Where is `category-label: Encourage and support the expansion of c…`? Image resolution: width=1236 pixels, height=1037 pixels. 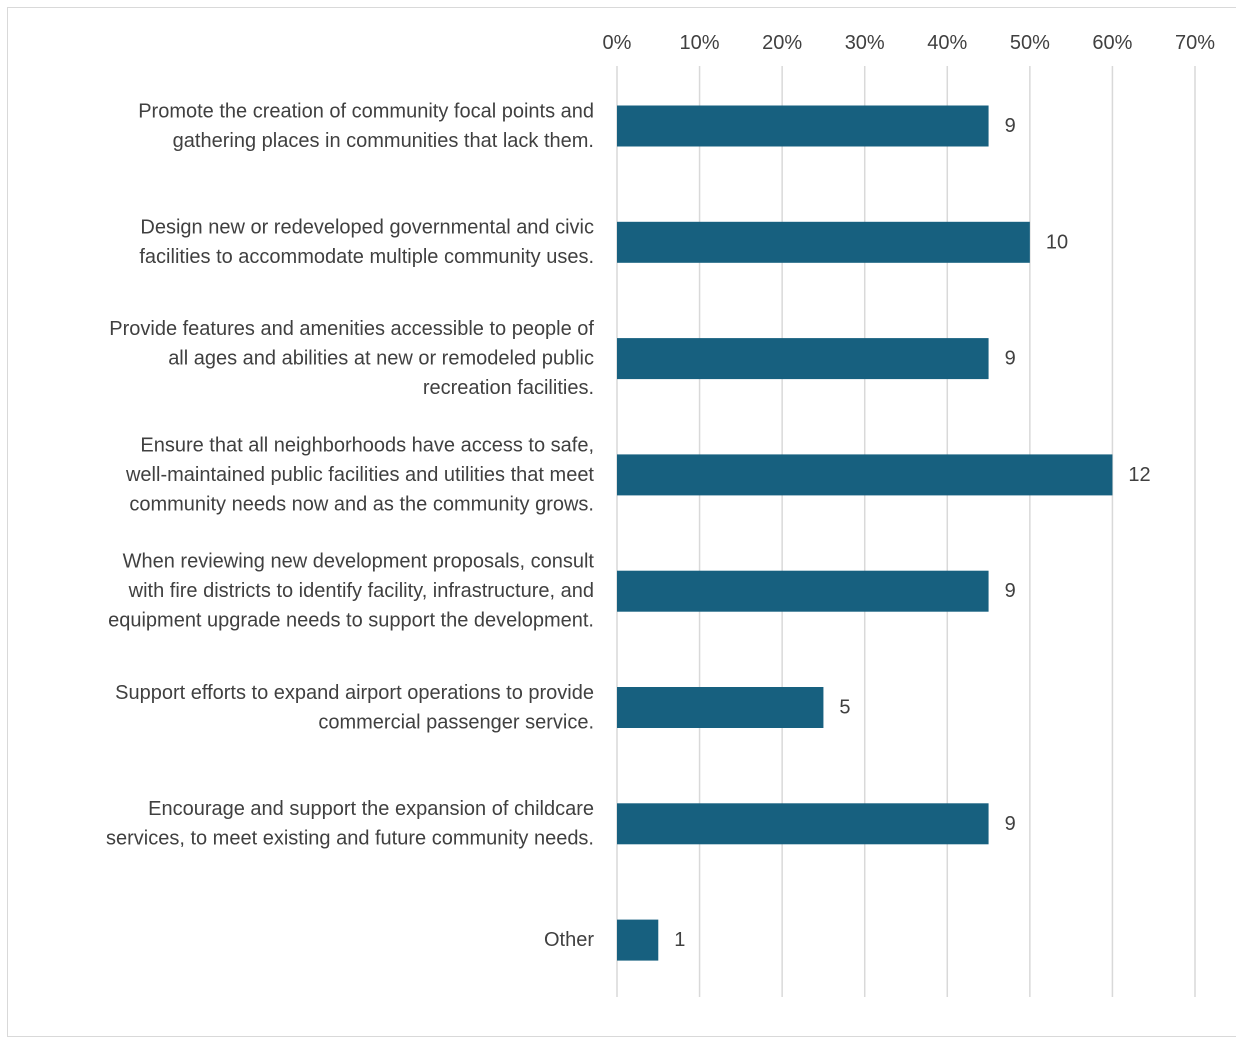
category-label: Encourage and support the expansion of c… is located at coordinates (350, 824).